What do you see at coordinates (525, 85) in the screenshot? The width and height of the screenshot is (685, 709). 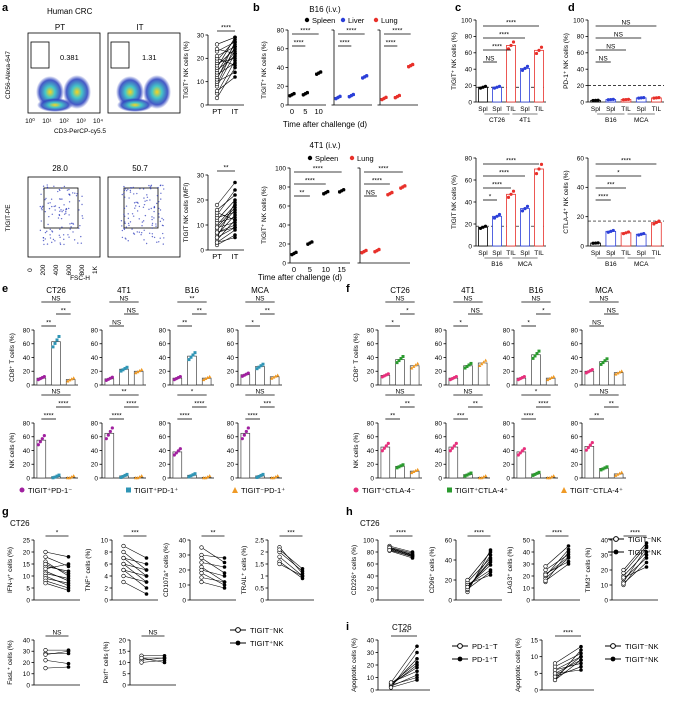 I see `bar` at bounding box center [525, 85].